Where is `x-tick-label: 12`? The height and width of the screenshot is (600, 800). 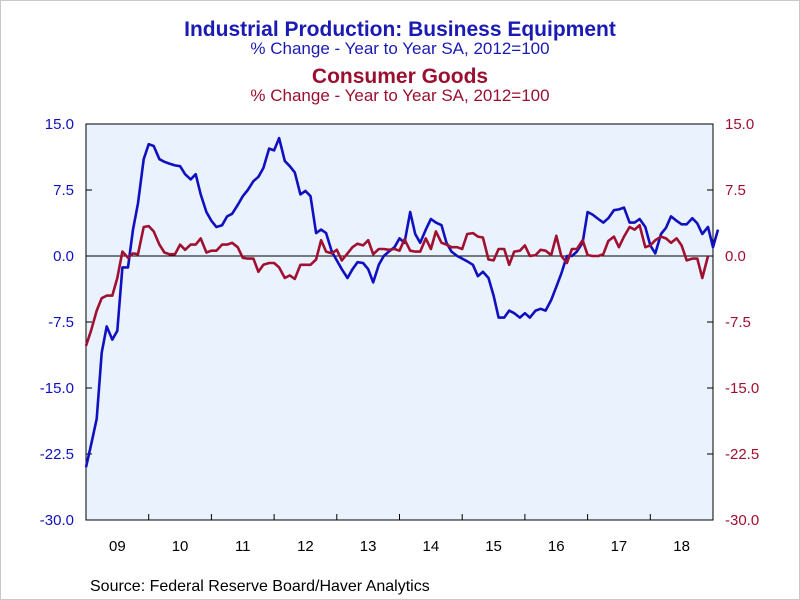 x-tick-label: 12 is located at coordinates (305, 546).